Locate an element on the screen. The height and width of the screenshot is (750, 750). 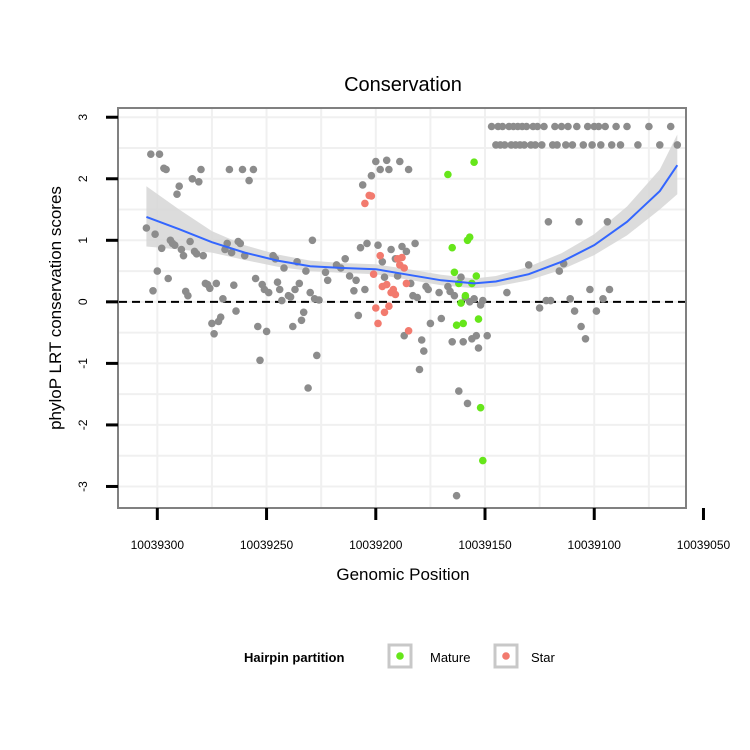
legend-dot-mature is located at coordinates (400, 656).